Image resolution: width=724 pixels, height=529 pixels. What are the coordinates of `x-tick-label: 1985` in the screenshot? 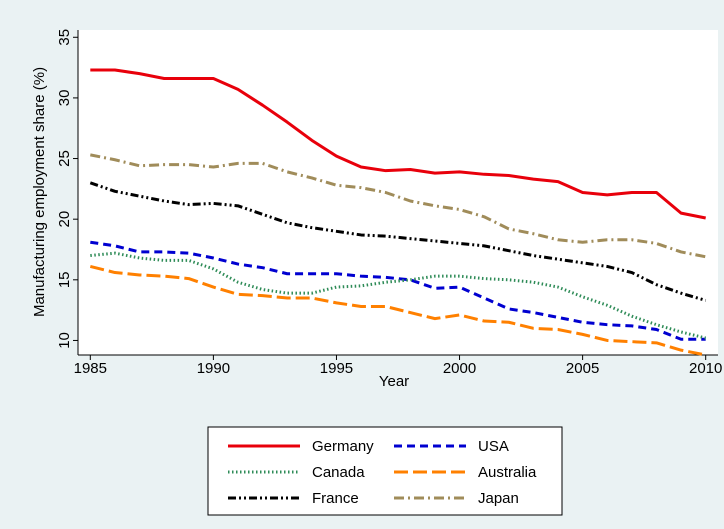 It's located at (90, 368).